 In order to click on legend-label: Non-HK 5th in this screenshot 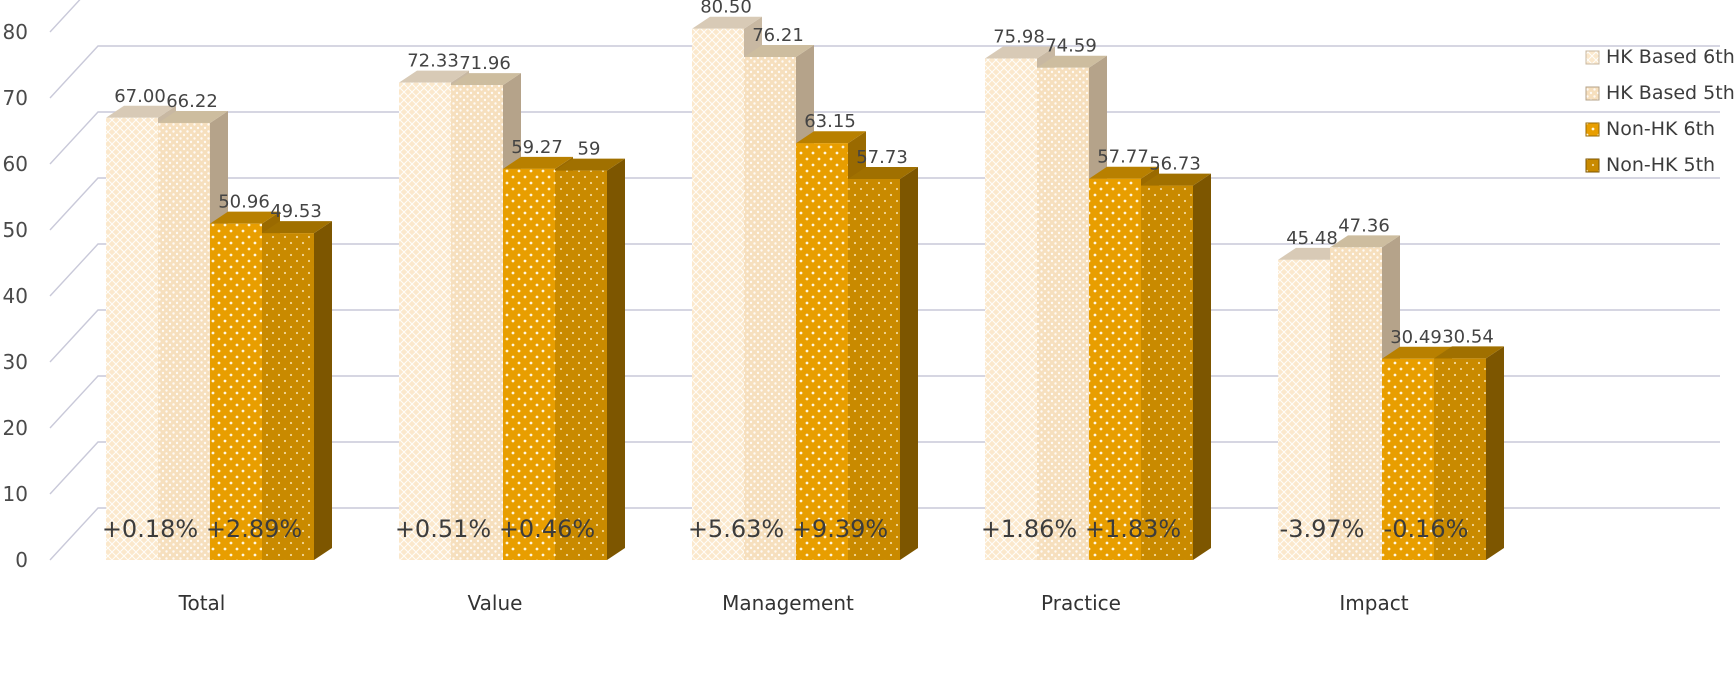, I will do `click(1660, 165)`.